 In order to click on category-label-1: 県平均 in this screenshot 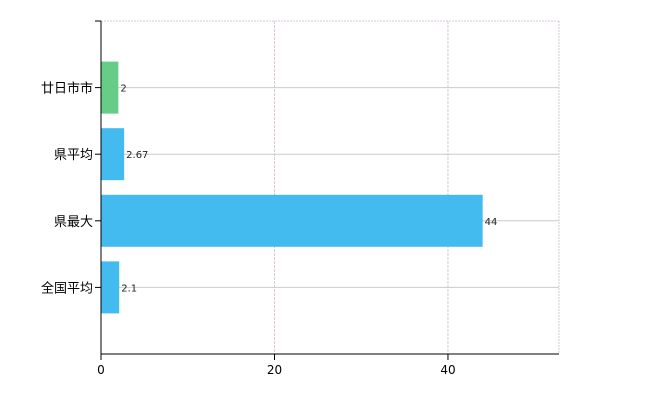, I will do `click(73, 155)`.